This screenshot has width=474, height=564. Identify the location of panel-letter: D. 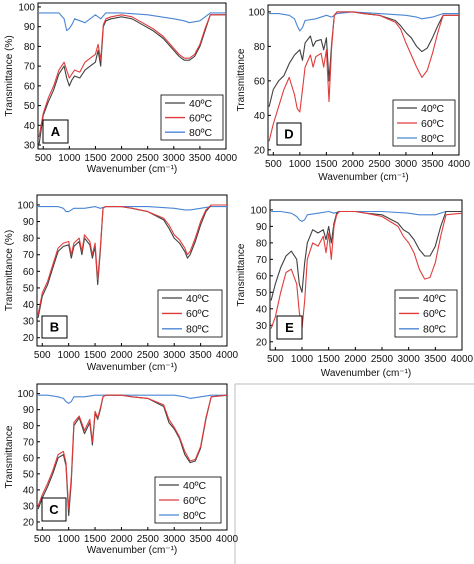
(288, 134).